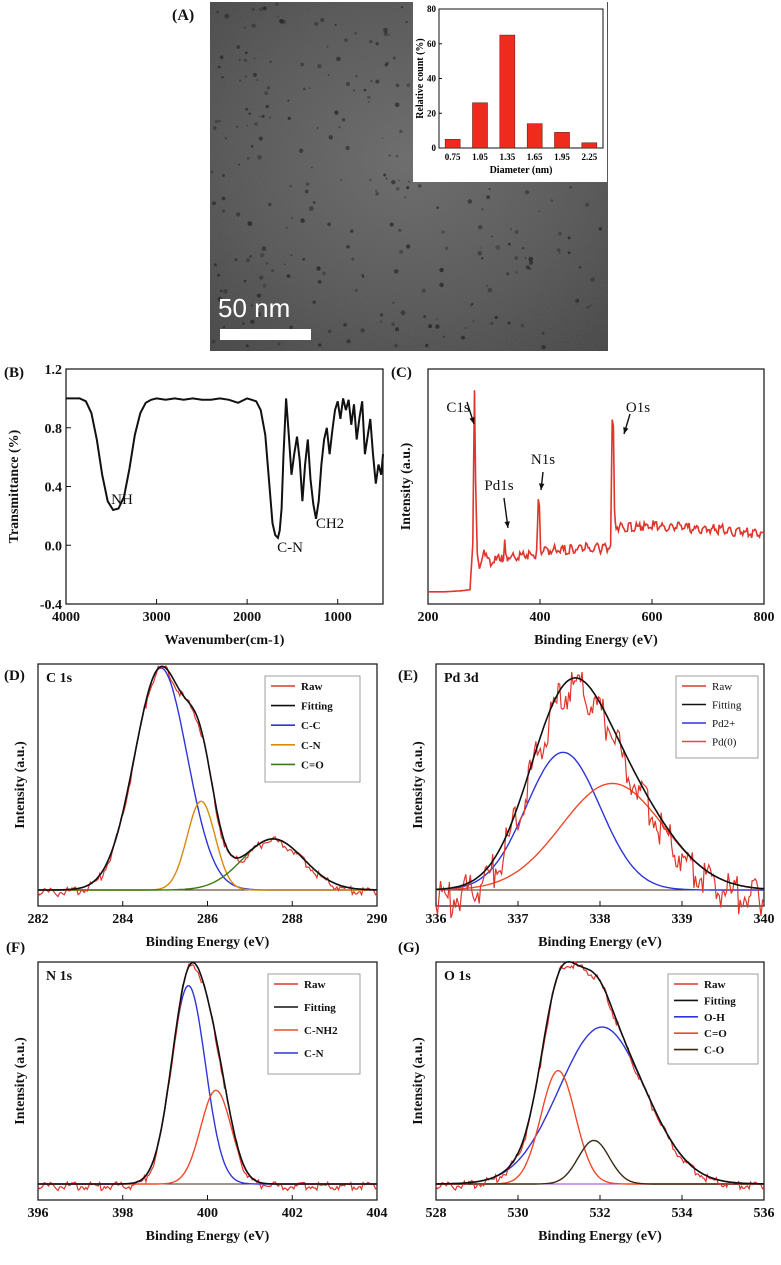  What do you see at coordinates (54, 429) in the screenshot?
I see `y-tick-label: 0.8` at bounding box center [54, 429].